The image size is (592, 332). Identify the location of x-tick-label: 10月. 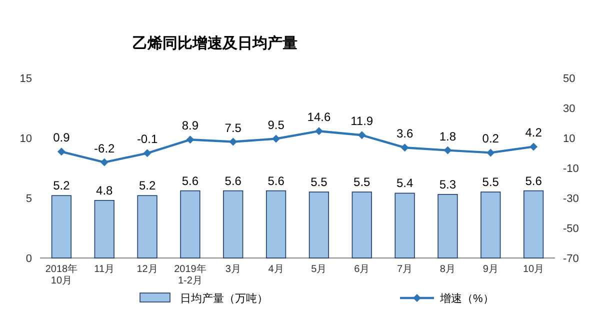
(533, 269).